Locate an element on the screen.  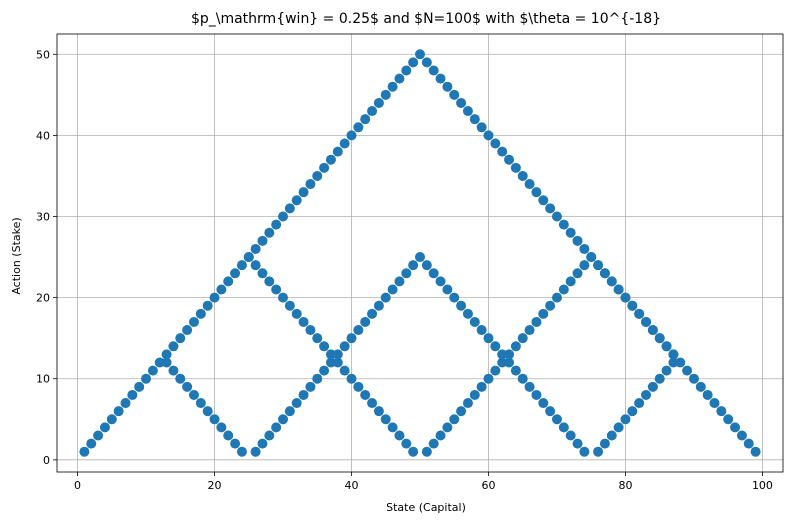
x-tick-label: 0 is located at coordinates (77, 485).